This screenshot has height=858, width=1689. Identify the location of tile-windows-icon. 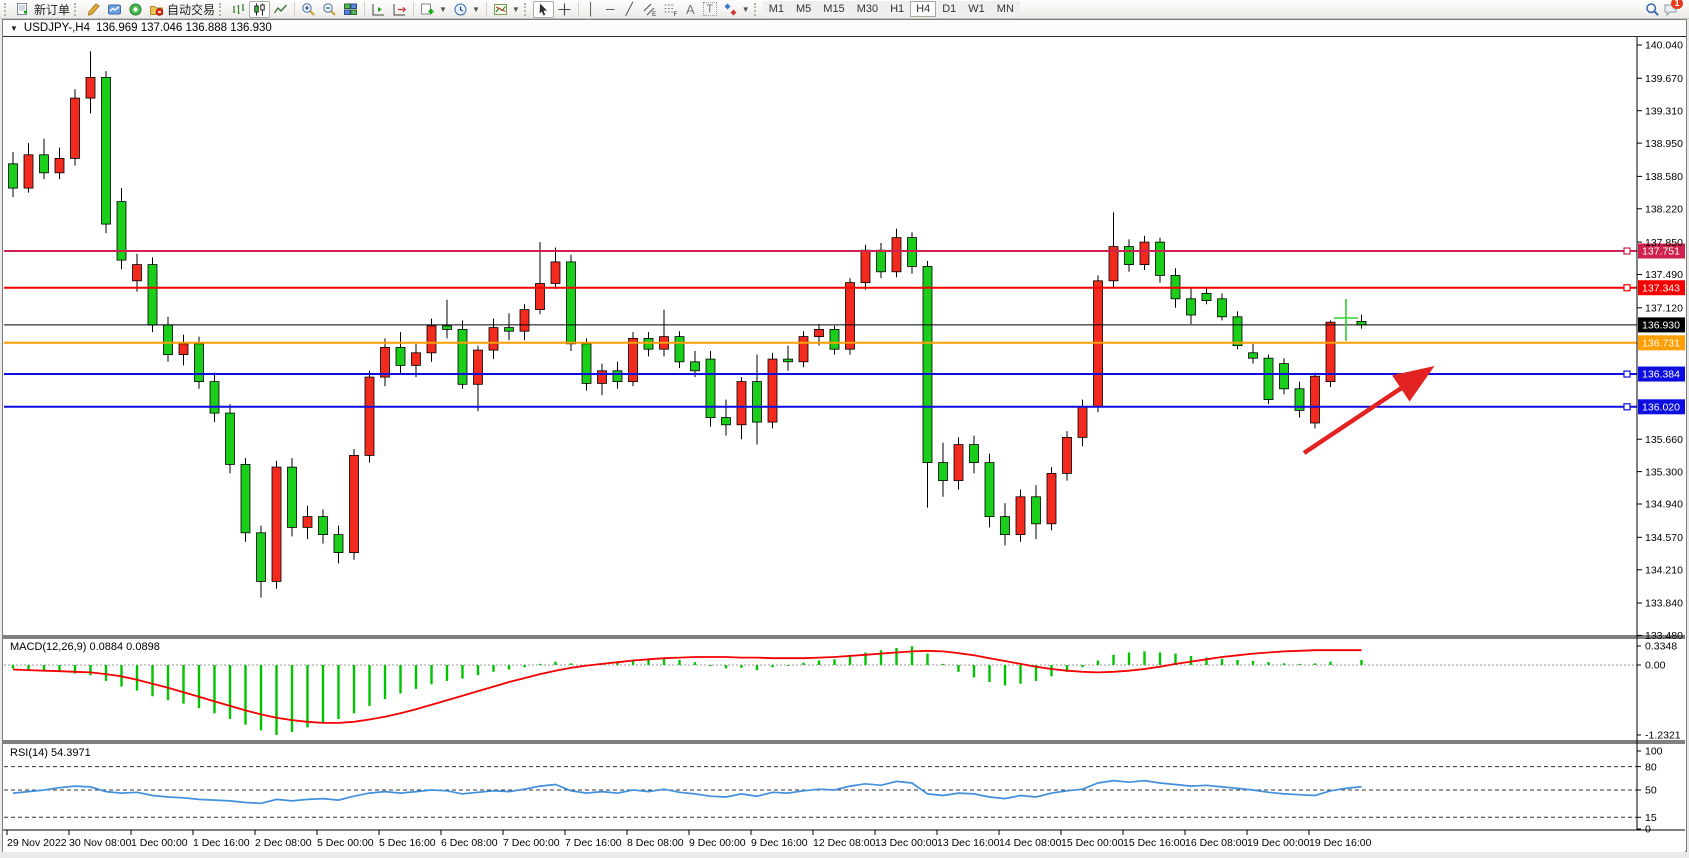
(351, 9).